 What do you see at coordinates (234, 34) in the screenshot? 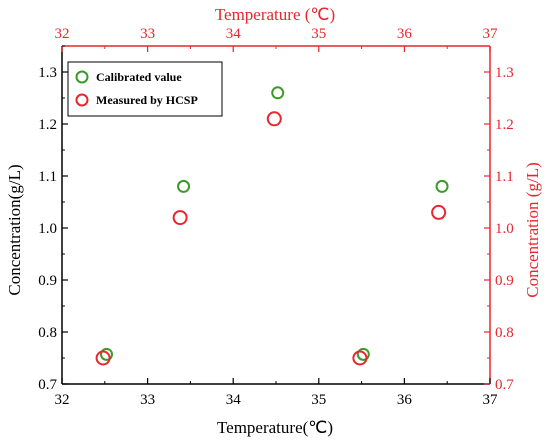
I see `x-tick-label-top: 34` at bounding box center [234, 34].